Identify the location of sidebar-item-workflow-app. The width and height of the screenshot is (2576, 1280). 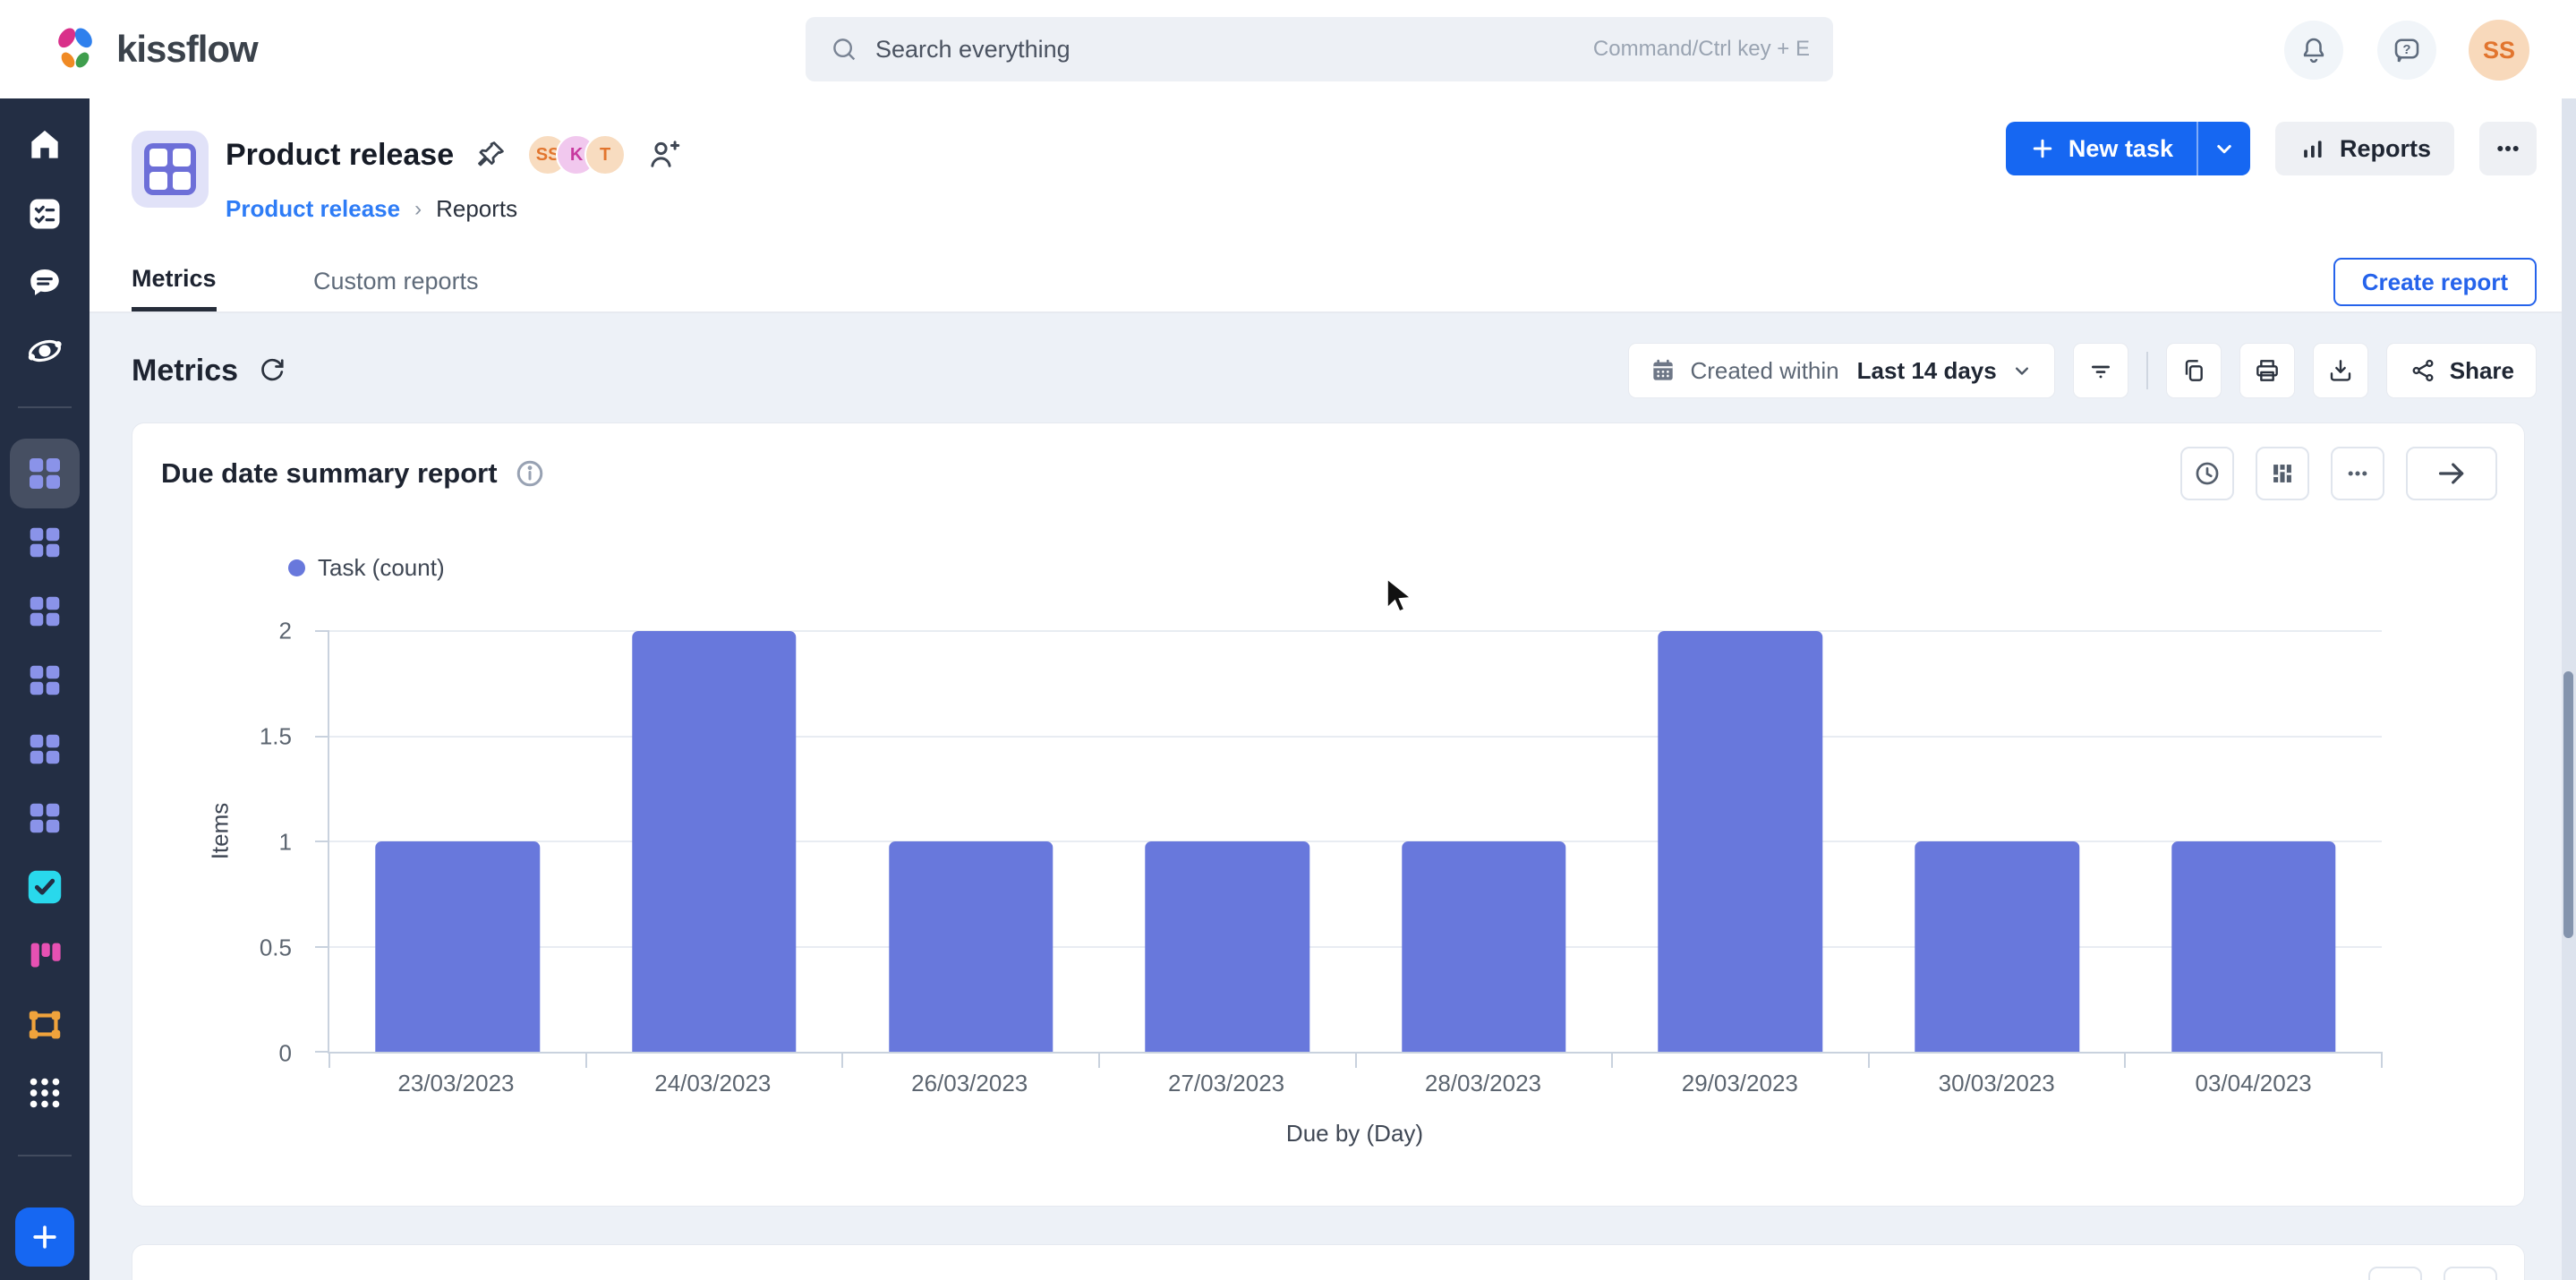
(44, 1024).